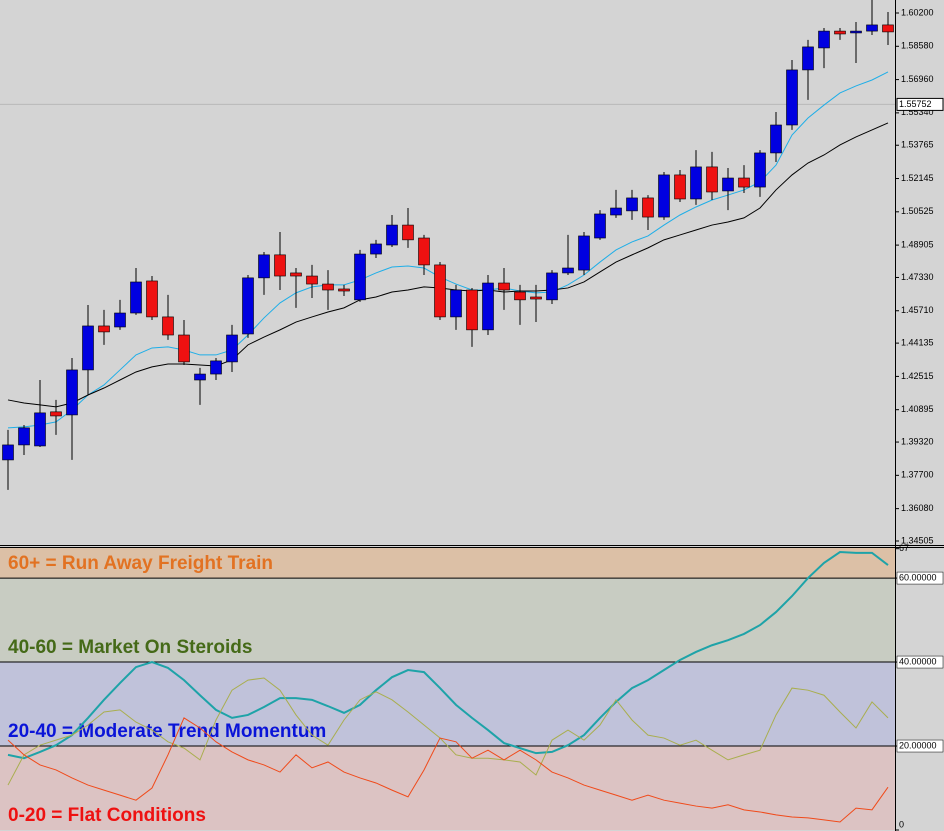  What do you see at coordinates (919, 415) in the screenshot?
I see `axis-area` at bounding box center [919, 415].